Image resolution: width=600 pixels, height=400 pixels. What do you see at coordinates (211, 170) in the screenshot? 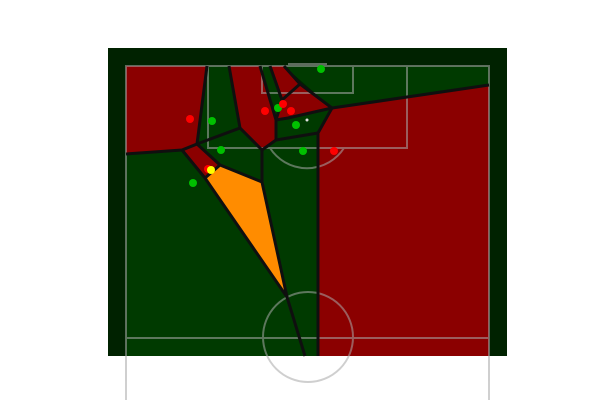
I see `highlighted-player` at bounding box center [211, 170].